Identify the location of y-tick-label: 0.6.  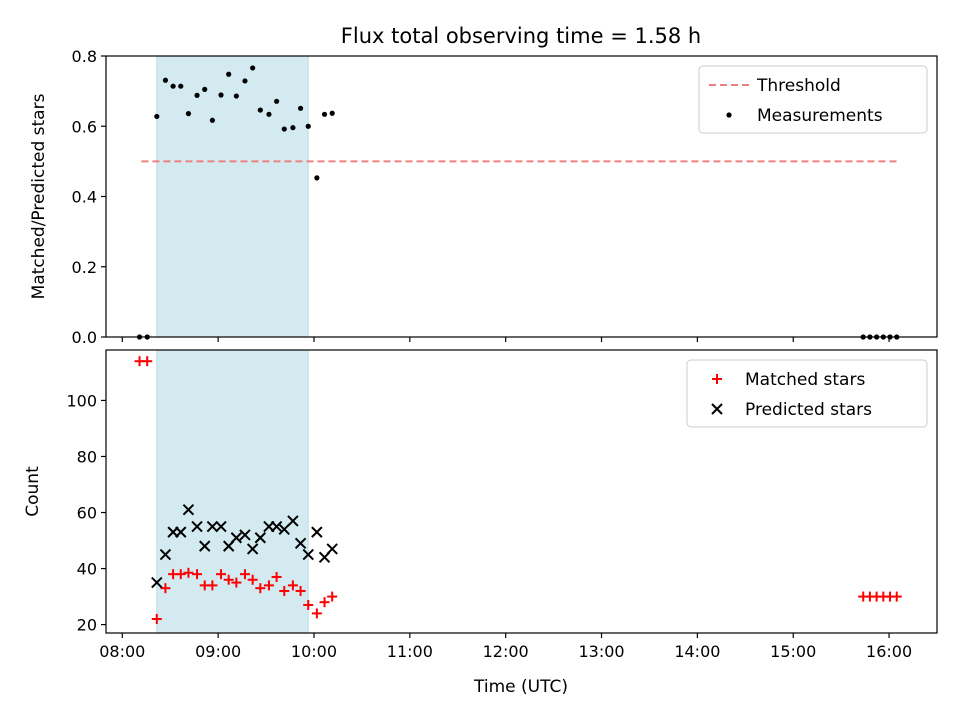
(84, 126).